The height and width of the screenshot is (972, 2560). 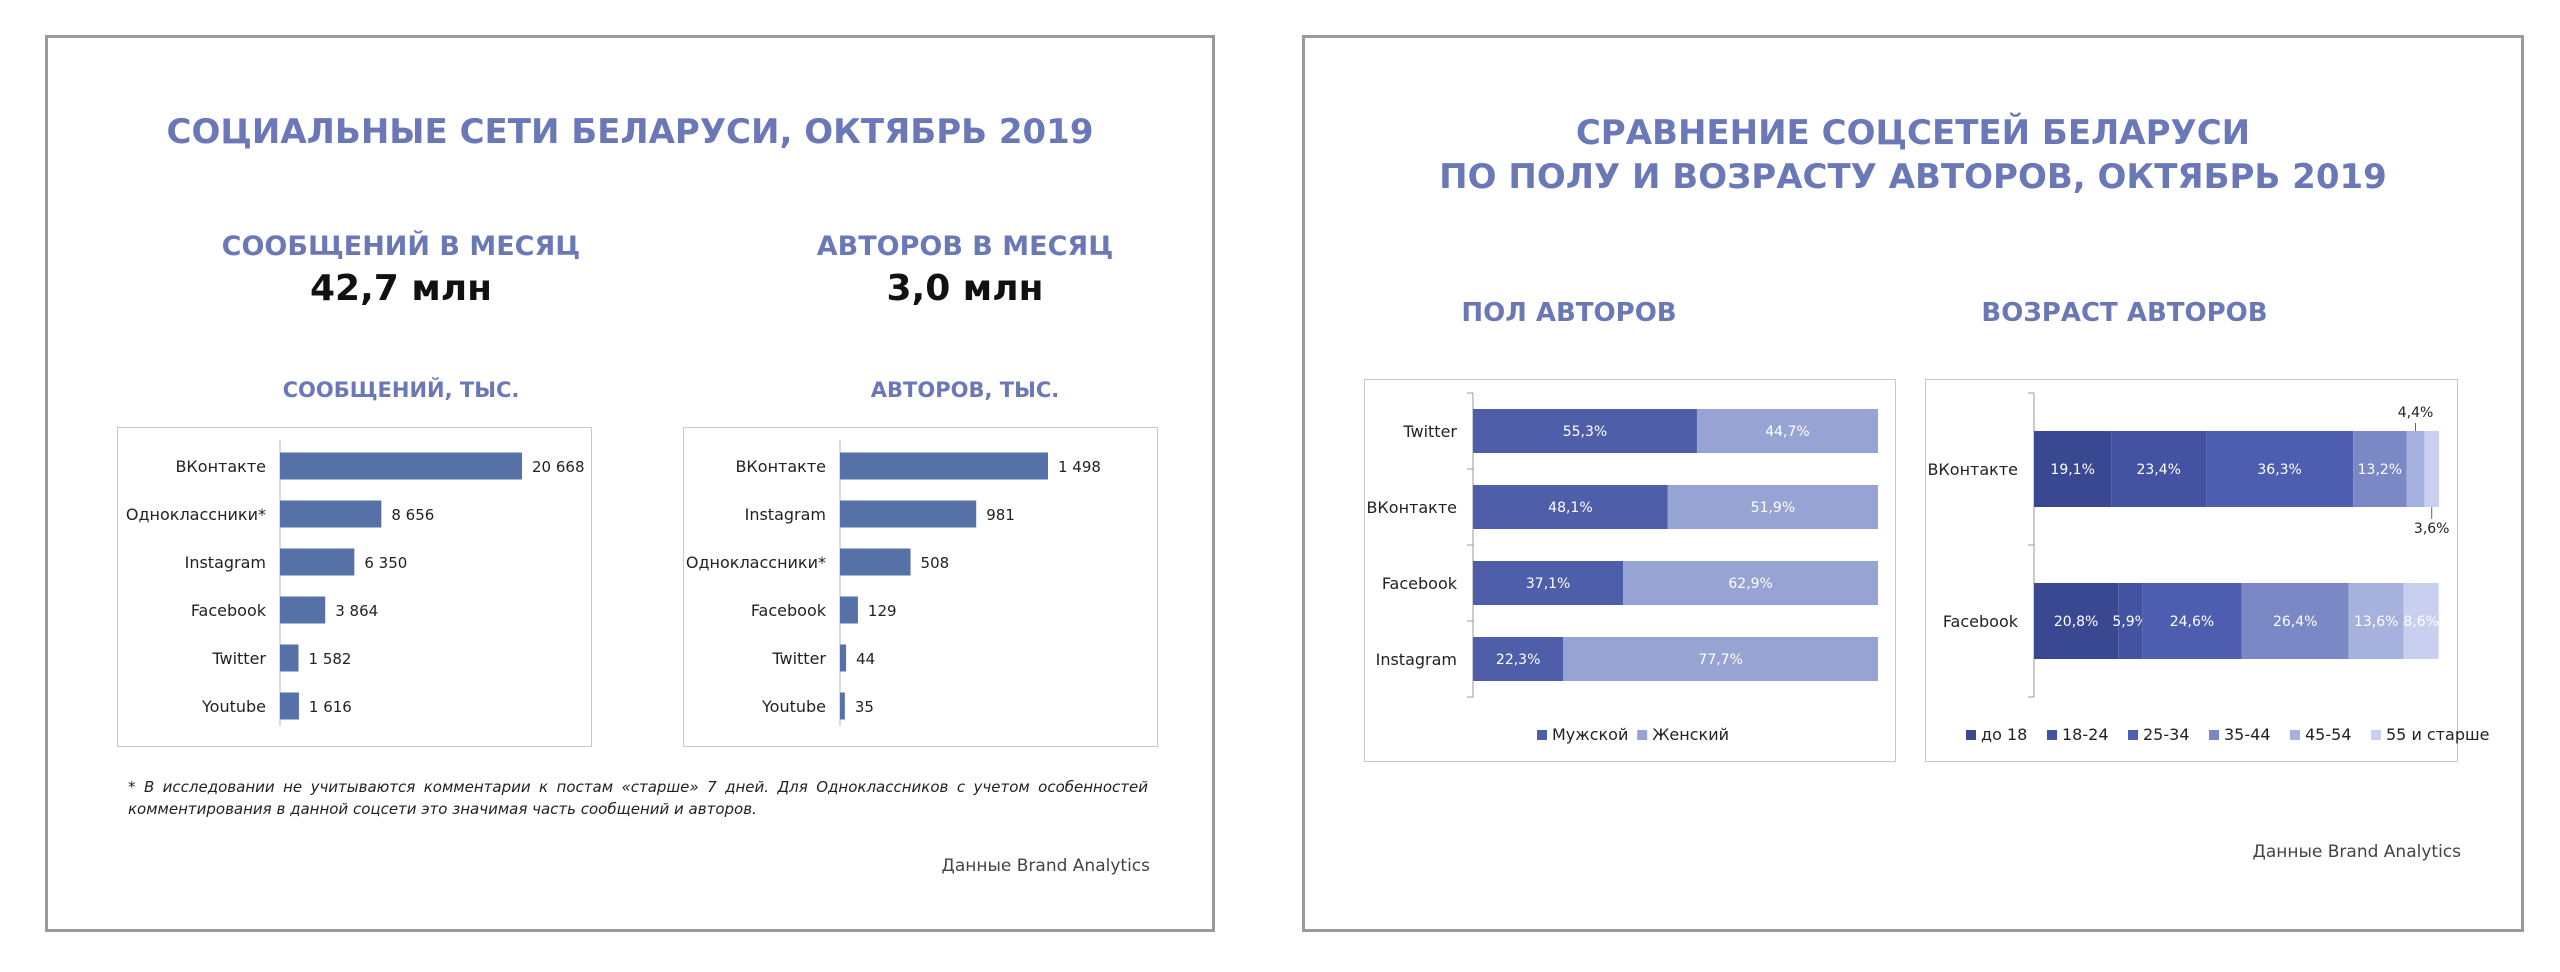 I want to click on age-legend-label: 45-54, so click(x=2328, y=734).